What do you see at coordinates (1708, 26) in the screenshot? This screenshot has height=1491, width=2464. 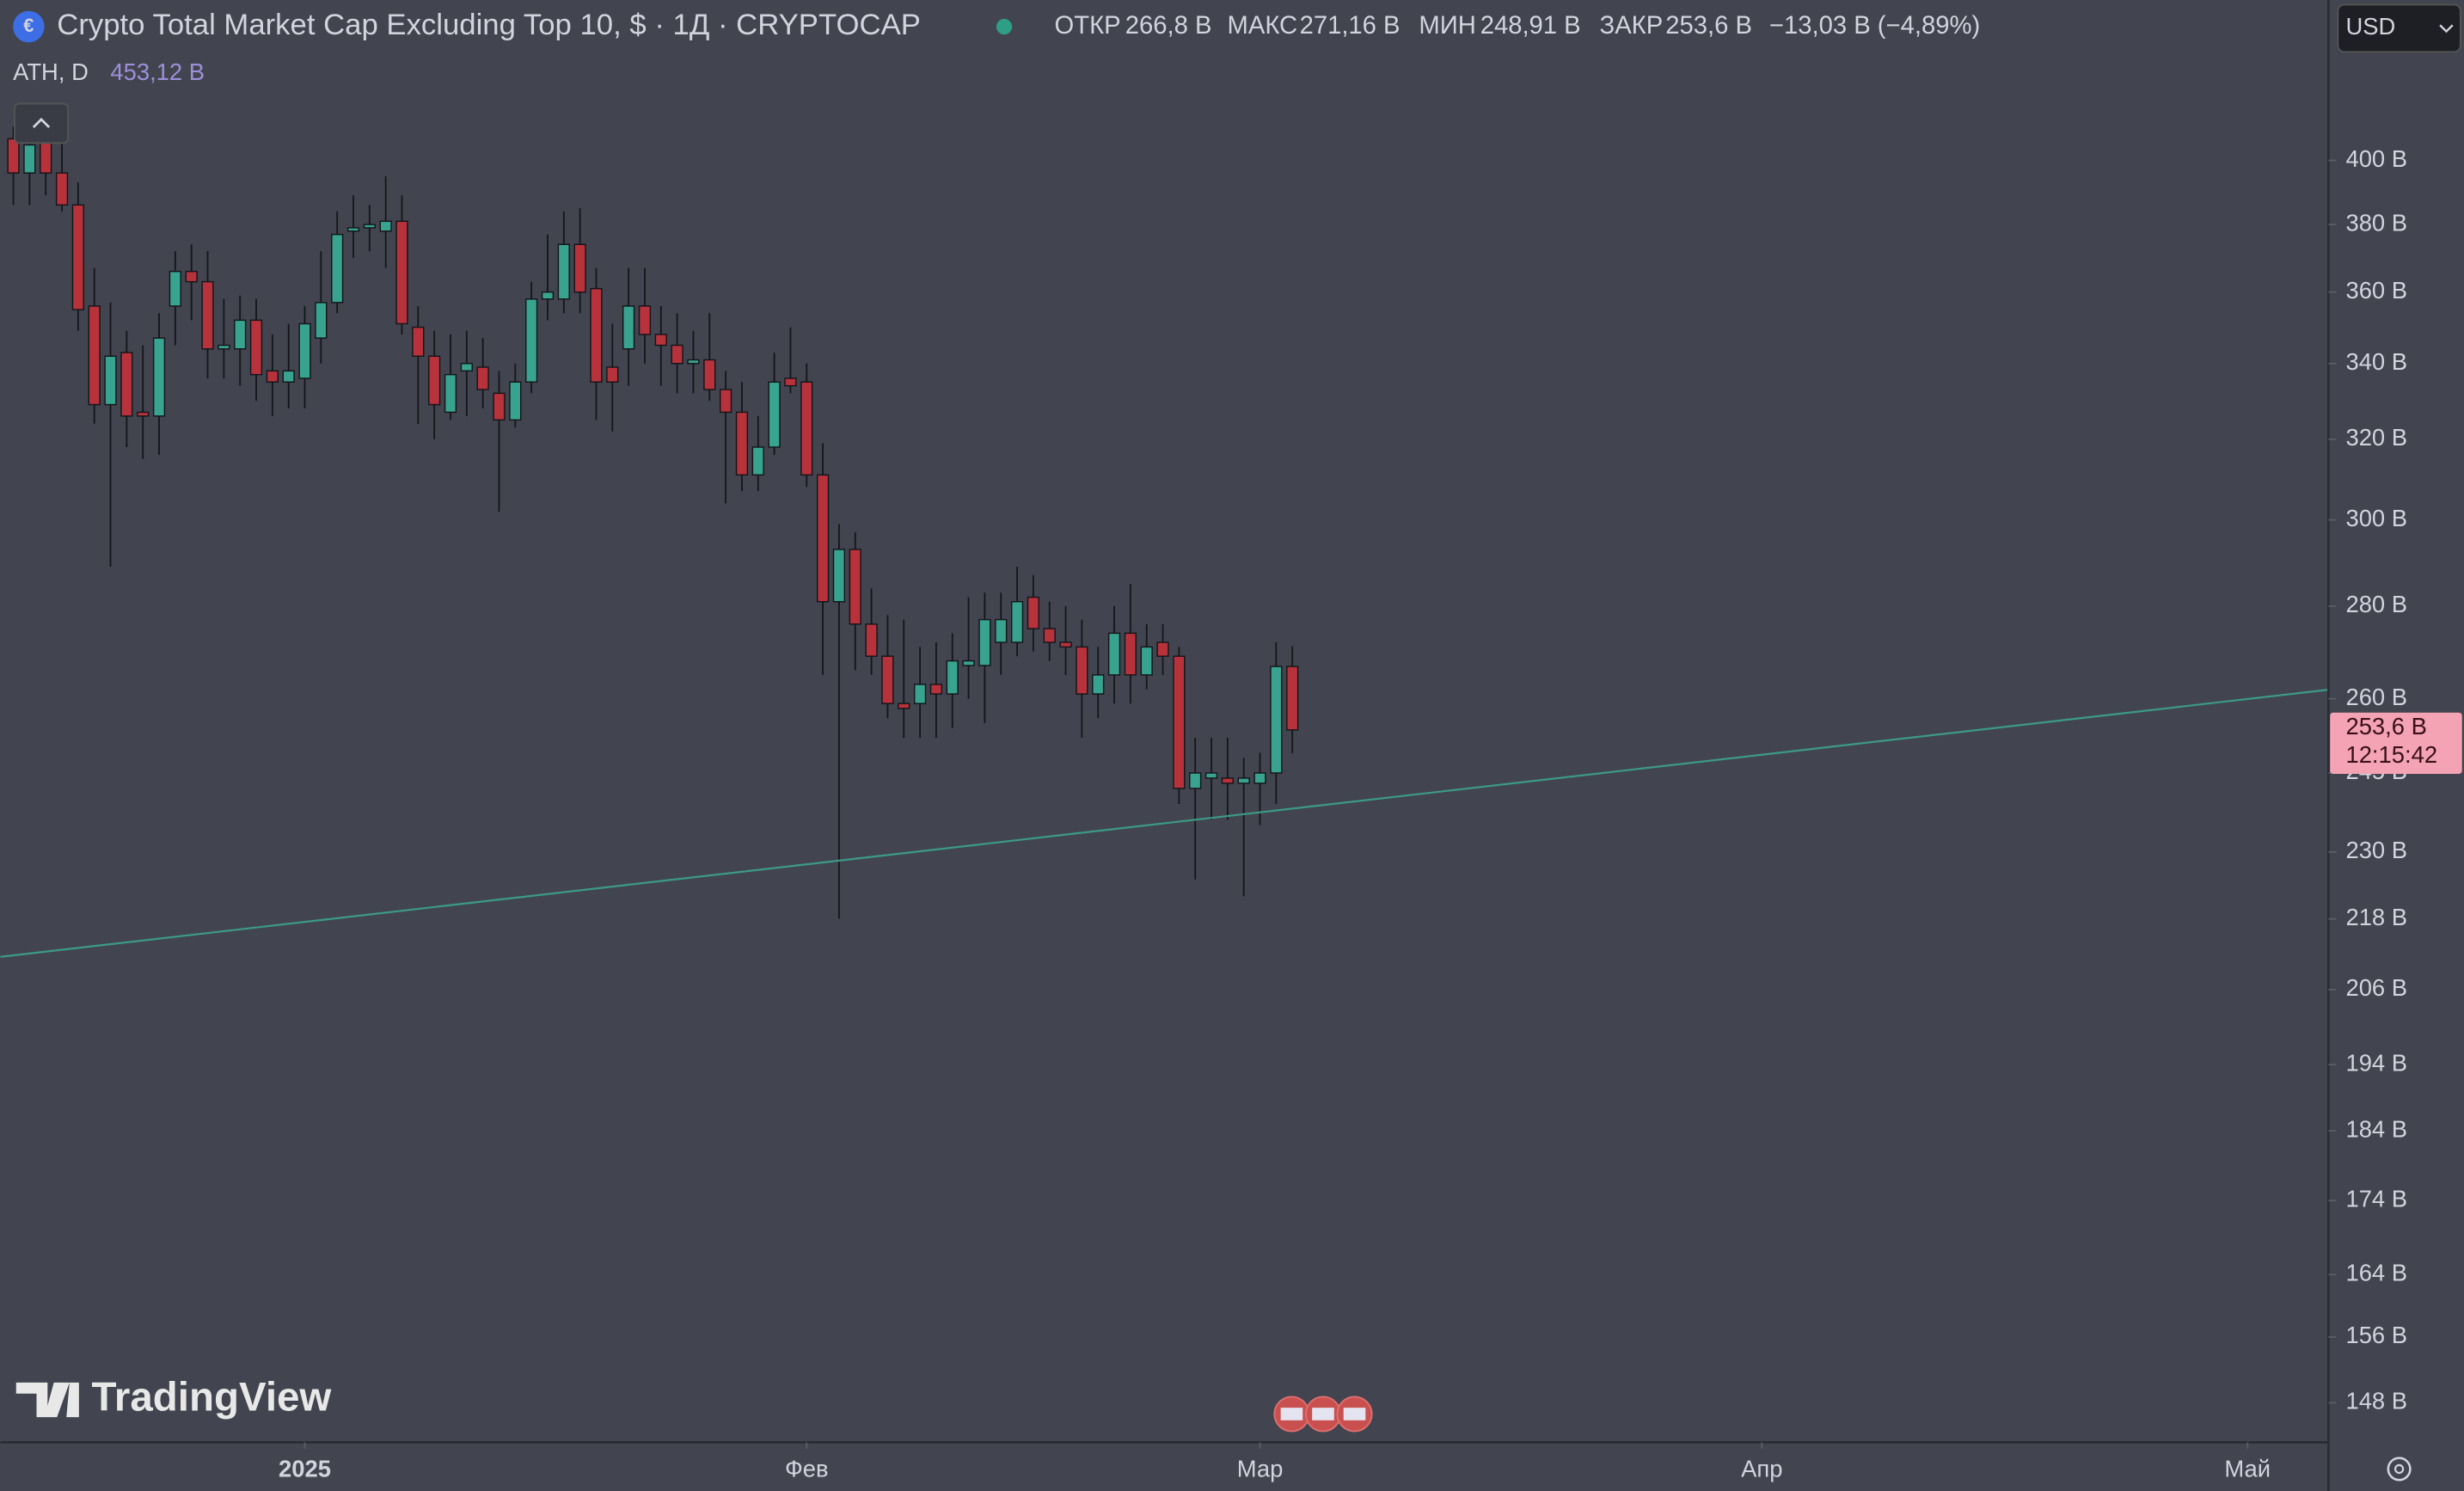 I see `ohlc-value: 253,6 B` at bounding box center [1708, 26].